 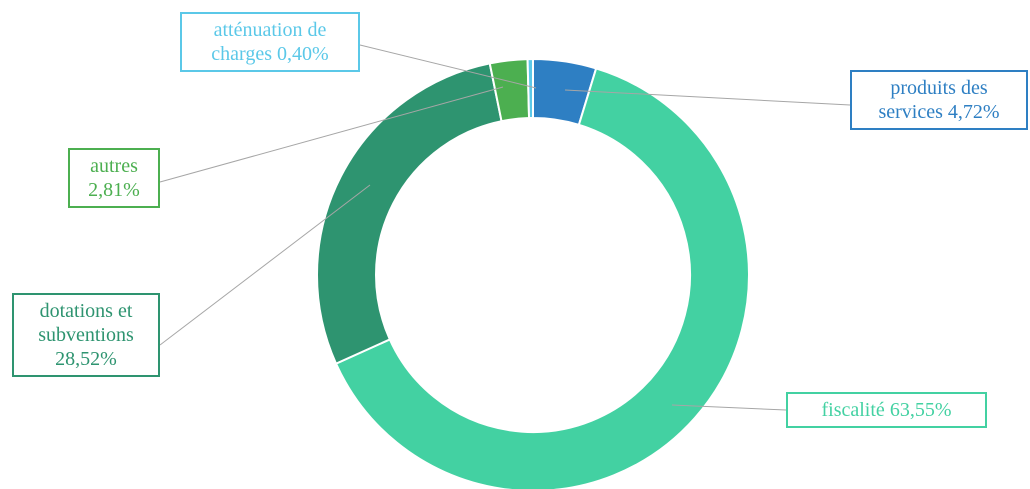 I want to click on data-label: autres 2,81%, so click(x=114, y=178).